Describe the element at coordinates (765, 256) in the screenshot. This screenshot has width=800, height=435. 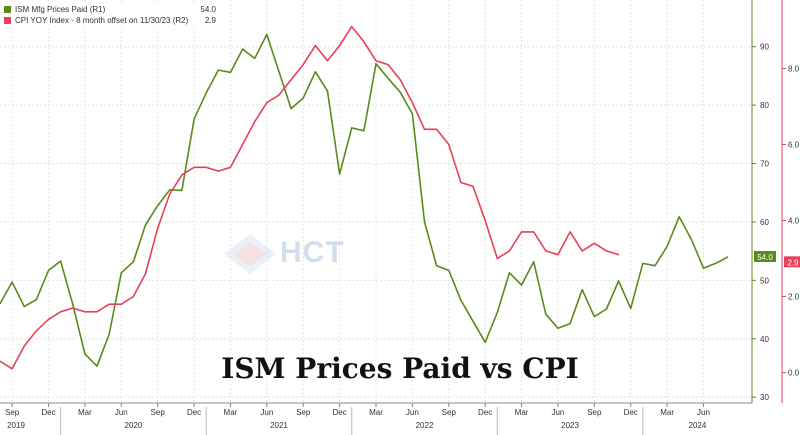
I see `last-value-badge-ism` at that location.